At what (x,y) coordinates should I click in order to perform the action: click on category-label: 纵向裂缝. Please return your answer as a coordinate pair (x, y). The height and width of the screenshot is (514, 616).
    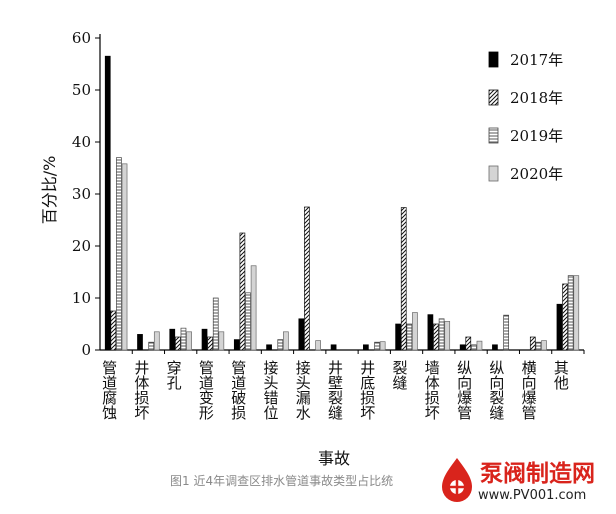
    Looking at the image, I should click on (496, 390).